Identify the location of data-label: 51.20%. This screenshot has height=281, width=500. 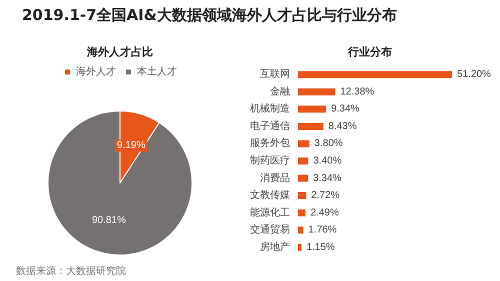
(474, 74).